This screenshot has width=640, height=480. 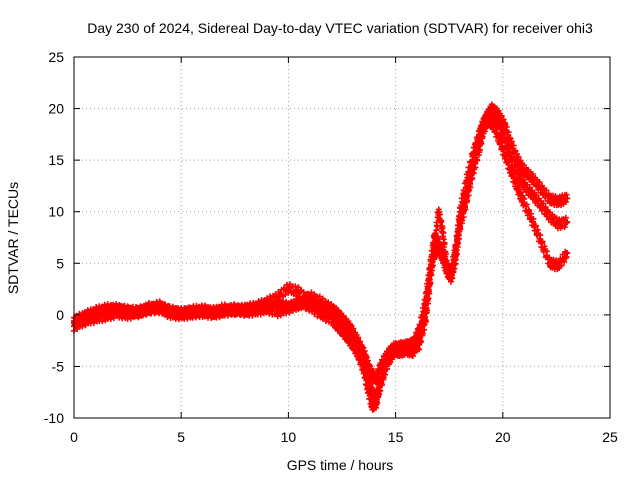 What do you see at coordinates (13, 238) in the screenshot?
I see `y-axis-label: SDTVAR / TECUs` at bounding box center [13, 238].